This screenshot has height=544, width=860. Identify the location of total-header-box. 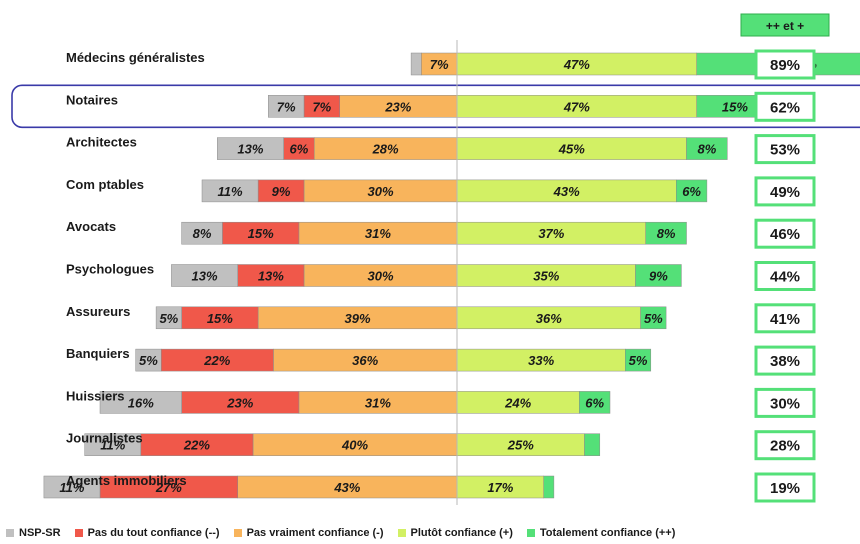
(785, 25).